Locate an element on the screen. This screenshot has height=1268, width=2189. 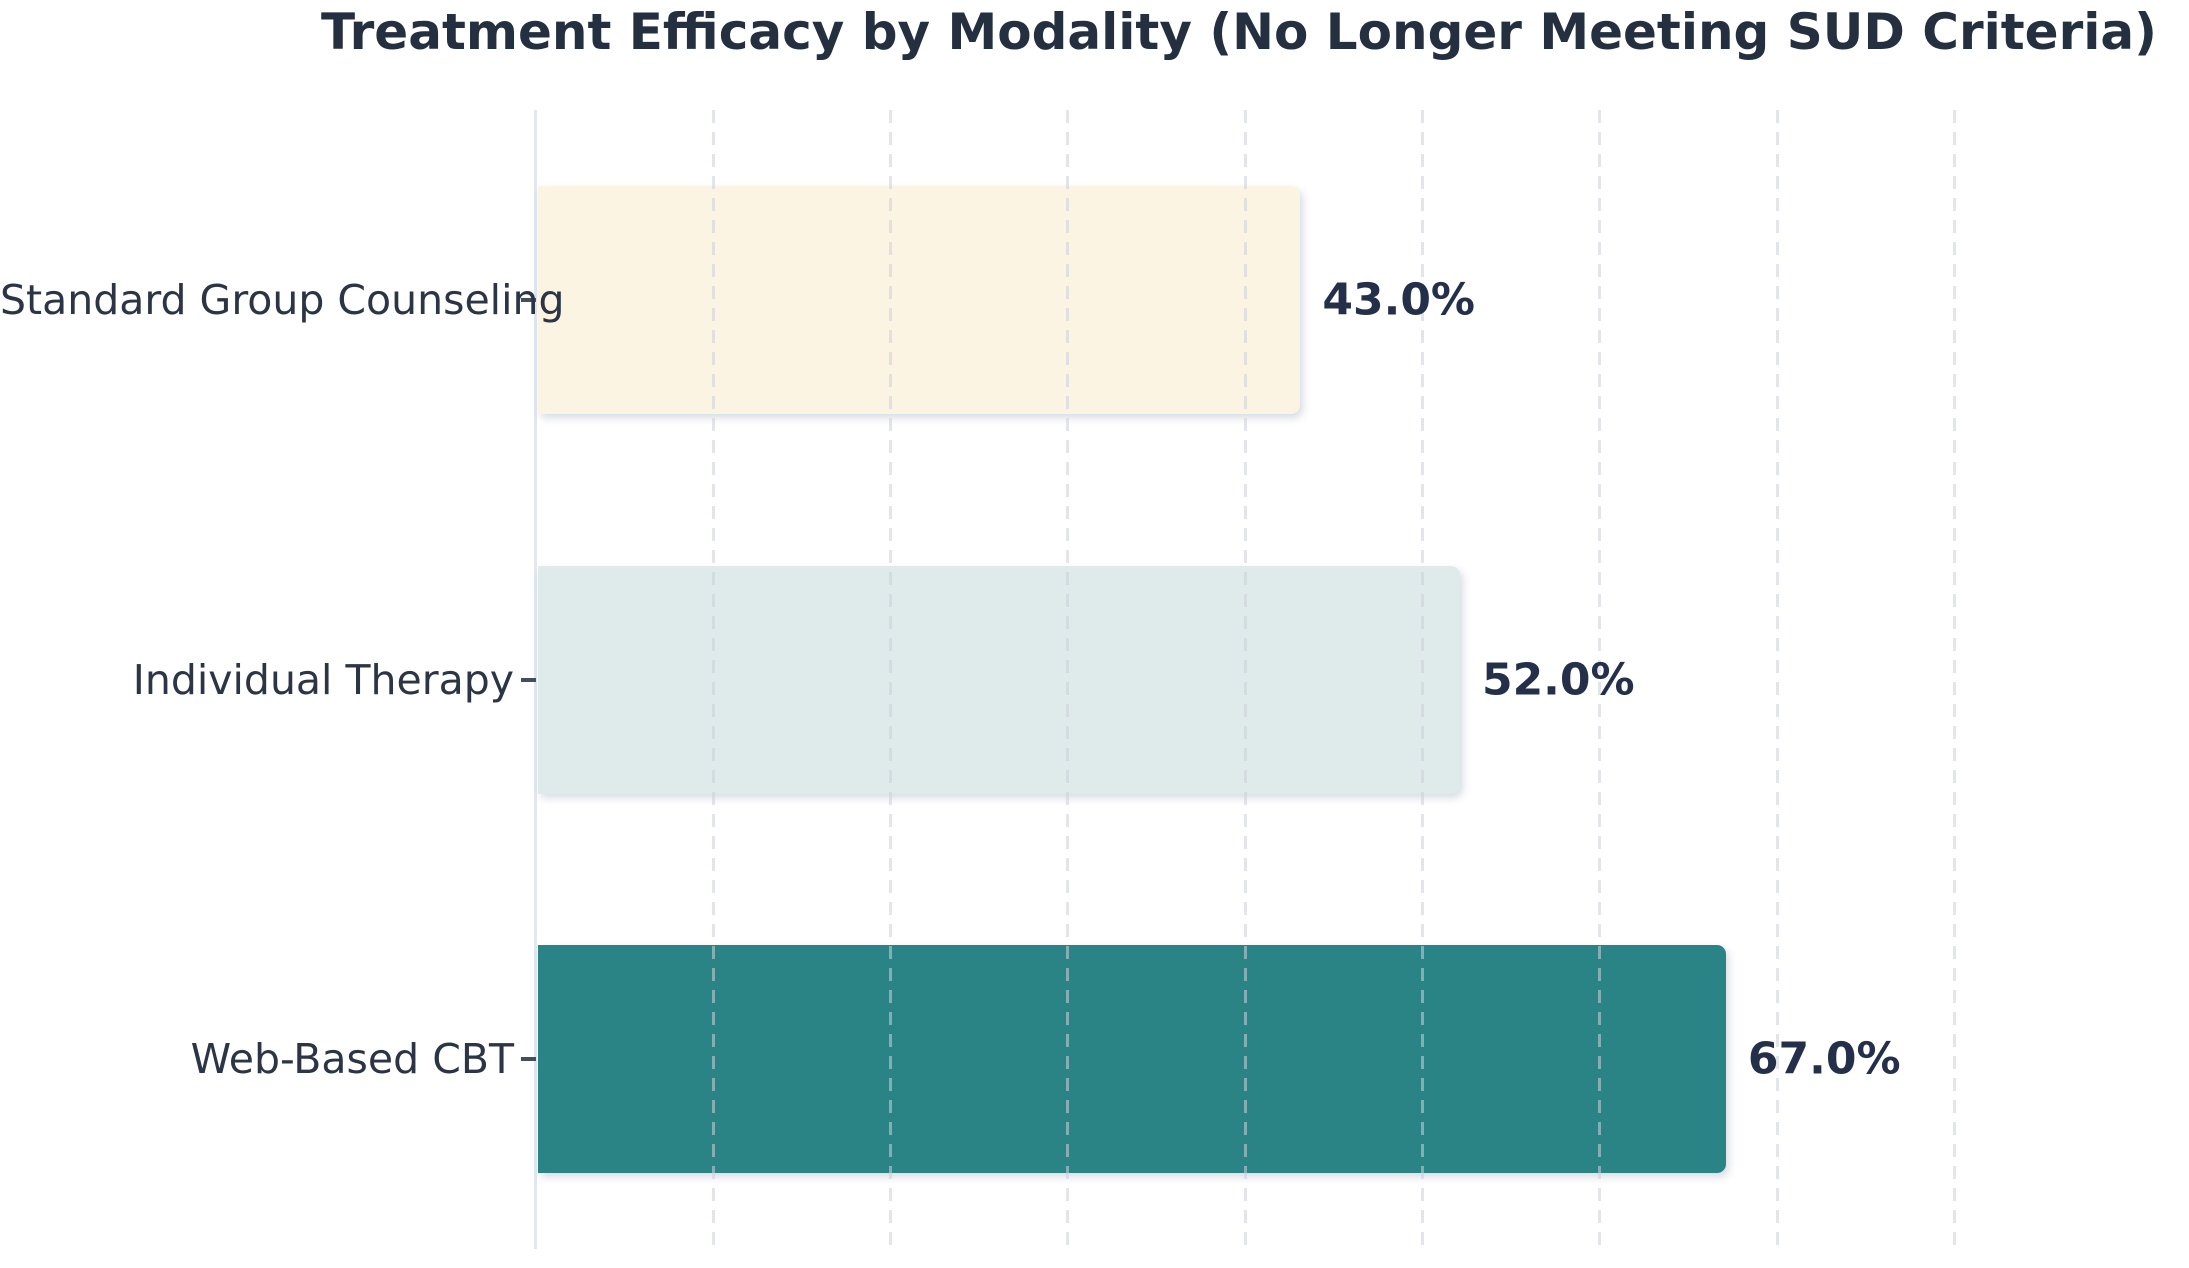
gridline-60-pct is located at coordinates (1600, 679).